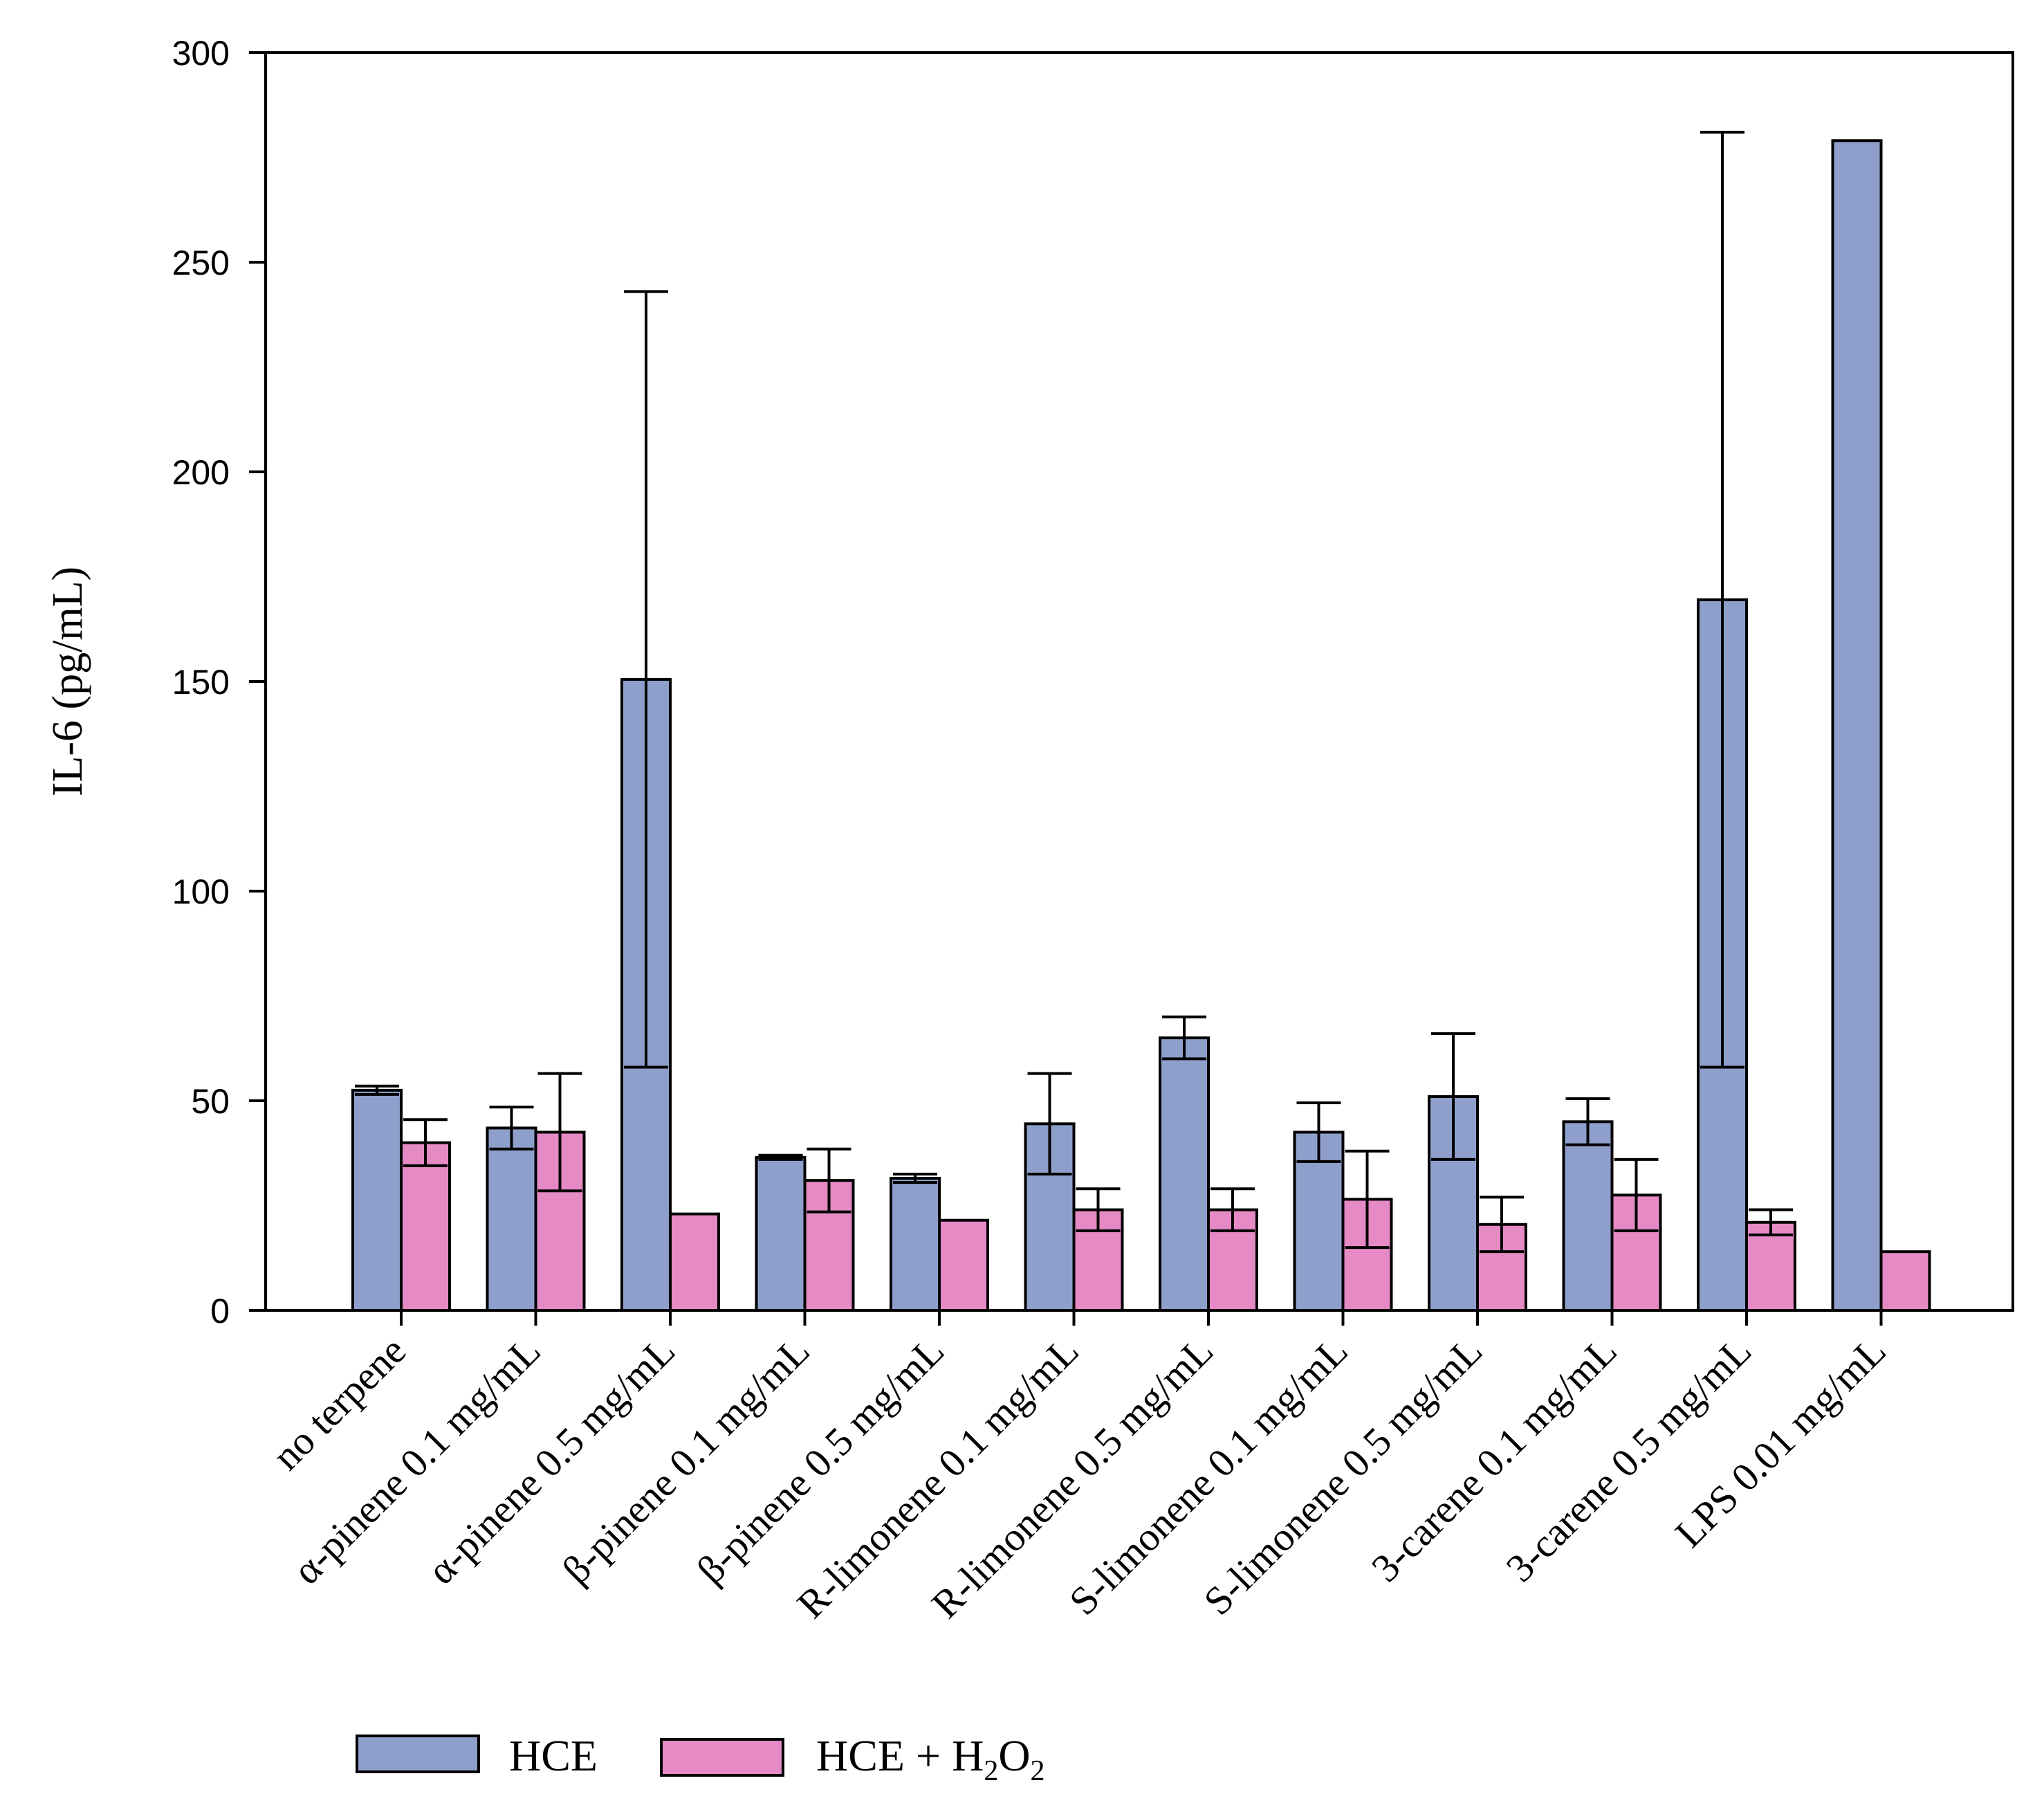 Image resolution: width=2044 pixels, height=1803 pixels. I want to click on y-tick-label: 300, so click(201, 54).